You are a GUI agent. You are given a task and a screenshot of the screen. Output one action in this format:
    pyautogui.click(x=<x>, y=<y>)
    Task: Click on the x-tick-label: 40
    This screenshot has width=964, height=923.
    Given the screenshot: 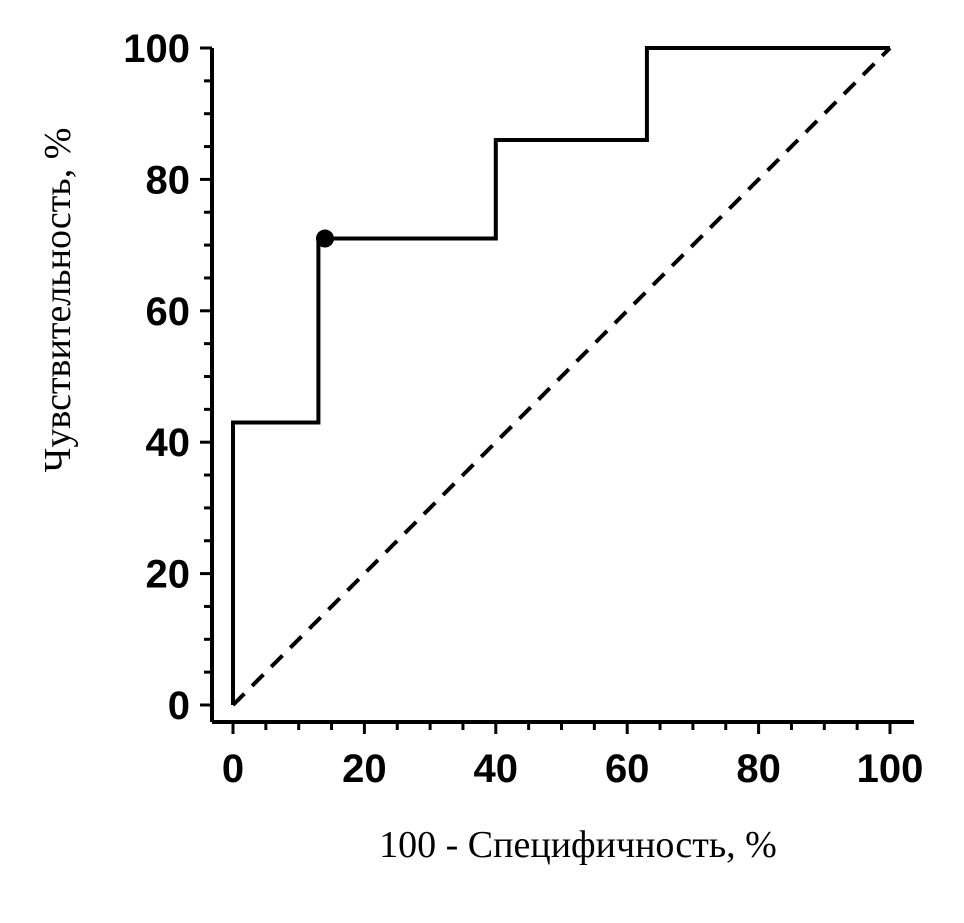 What is the action you would take?
    pyautogui.click(x=496, y=769)
    